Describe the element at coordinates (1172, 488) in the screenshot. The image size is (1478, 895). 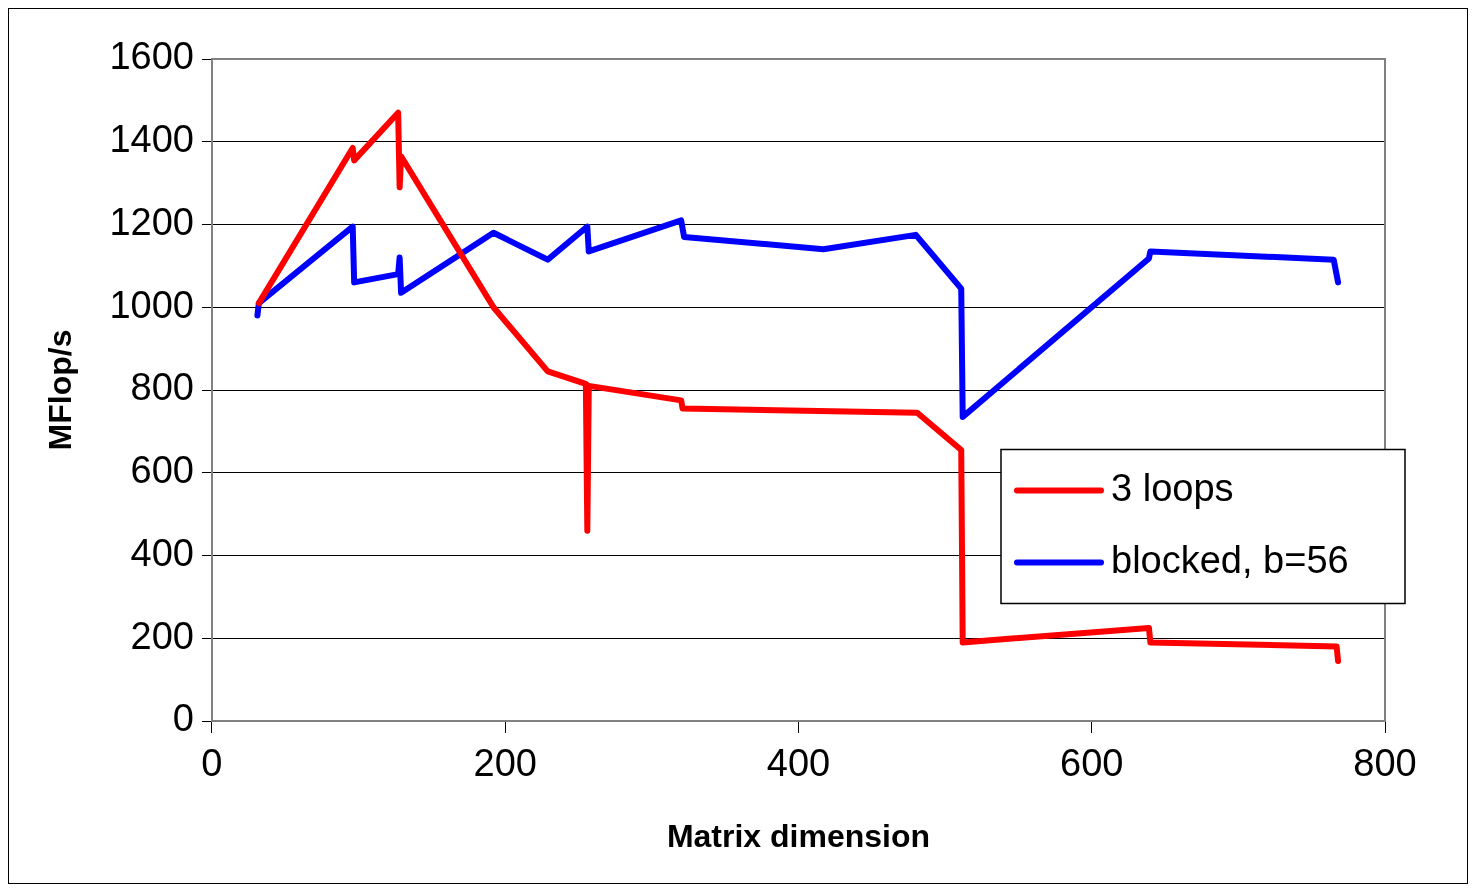
I see `legend-label: 3 loops` at that location.